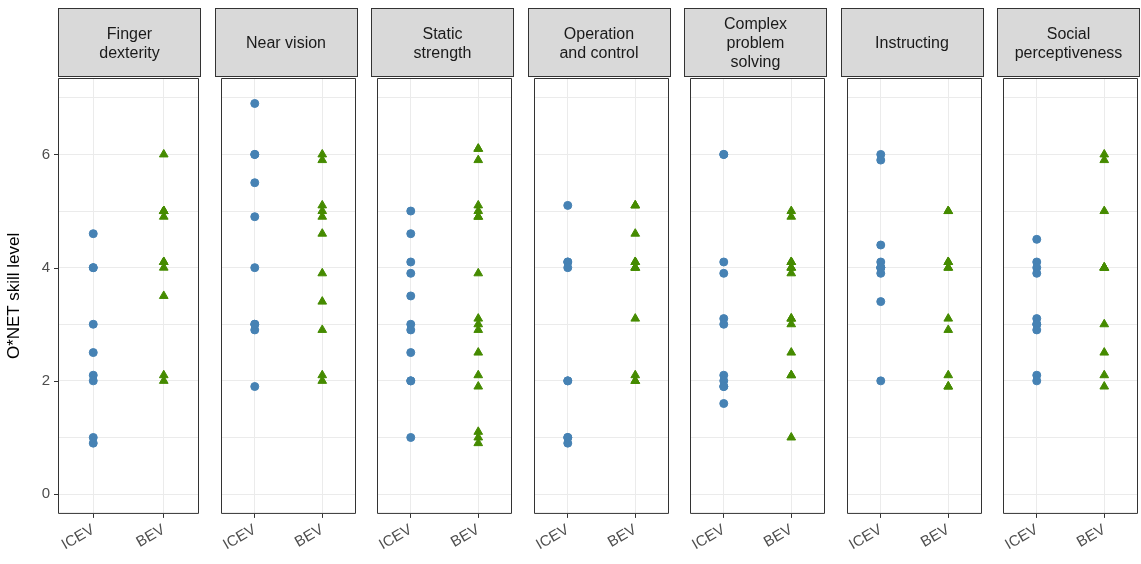 This screenshot has width=1141, height=564. I want to click on chart-title: Finger dexterity, so click(129, 42).